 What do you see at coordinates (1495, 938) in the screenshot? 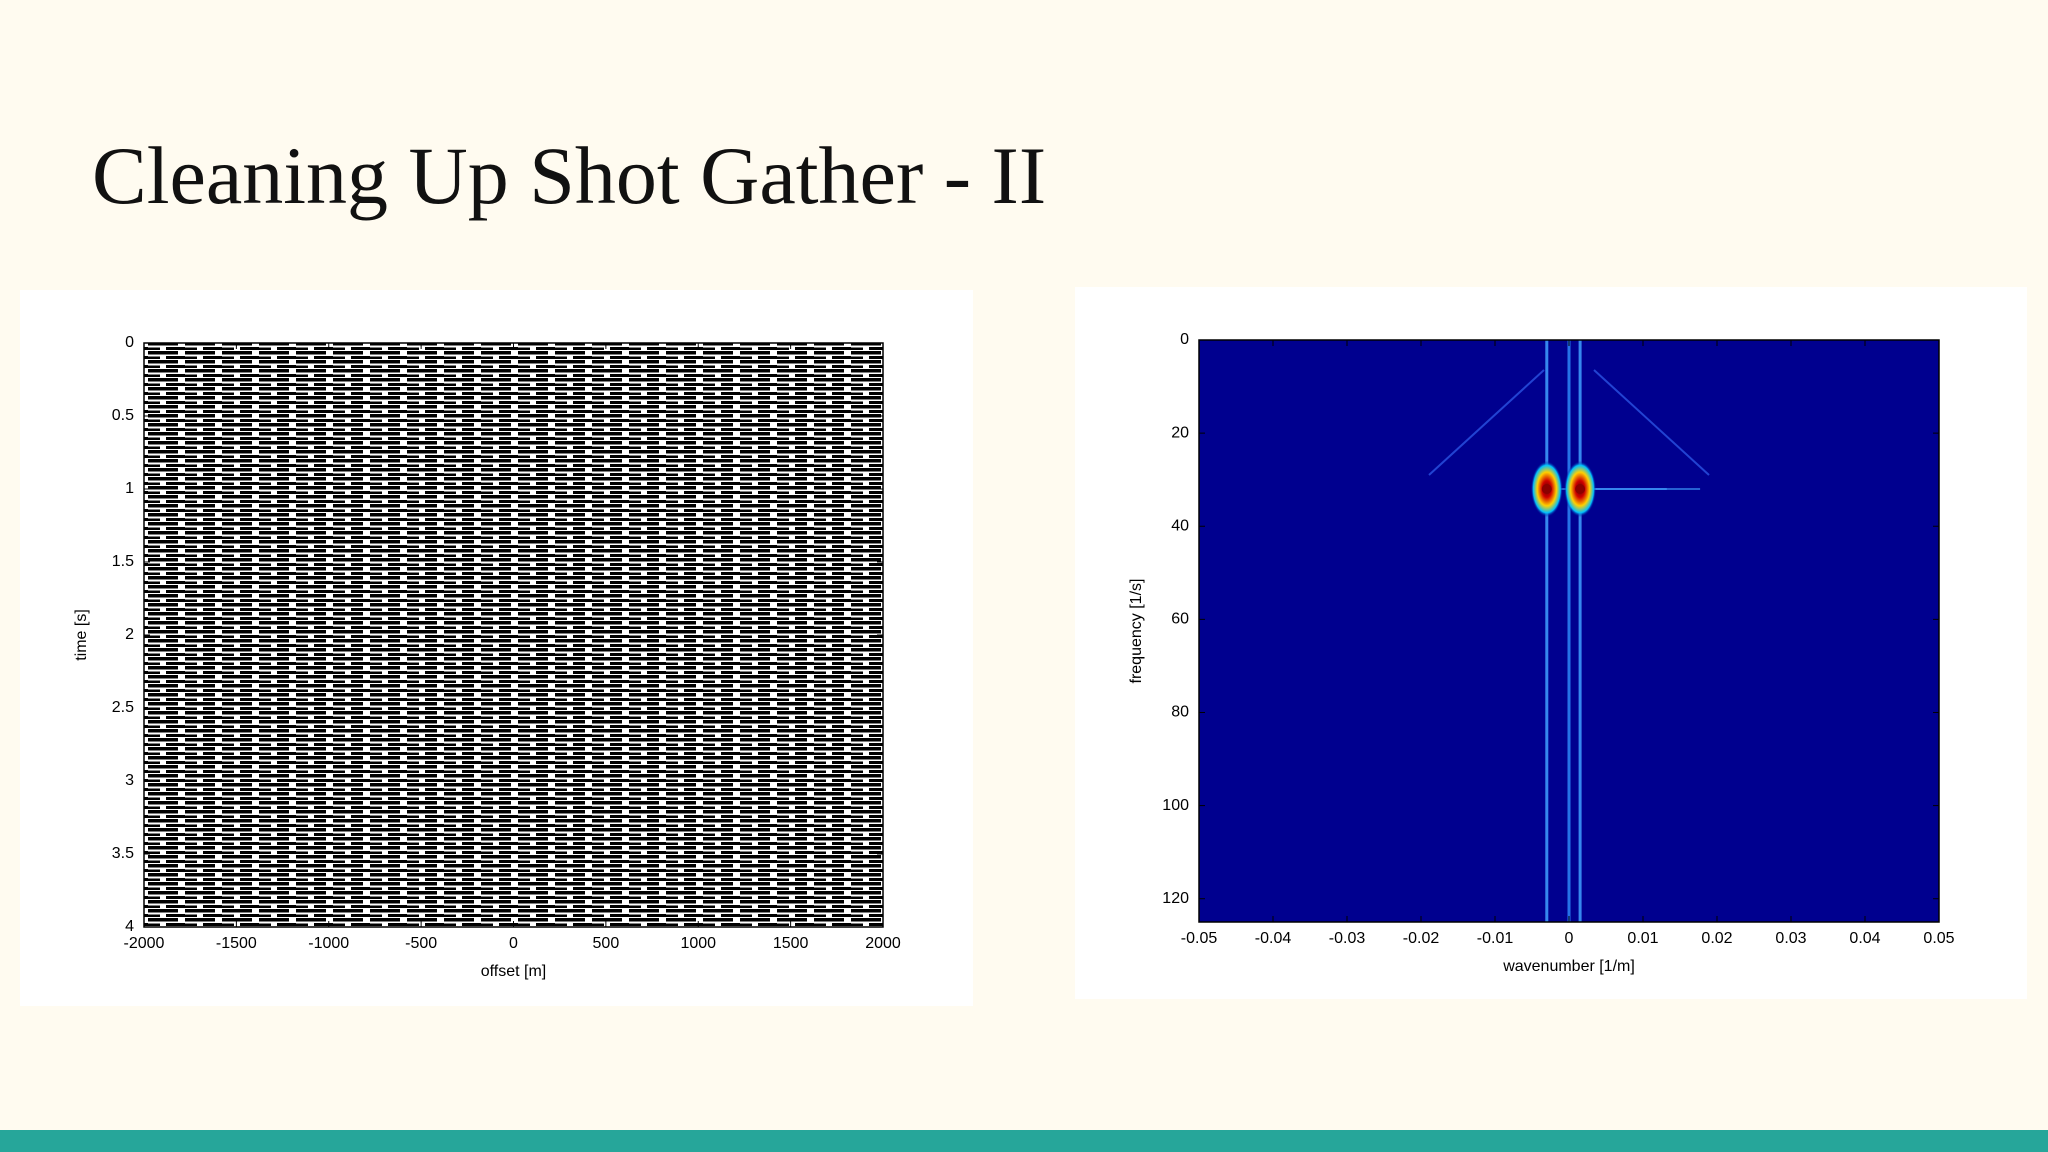
I see `x-tick-label: -0.01` at bounding box center [1495, 938].